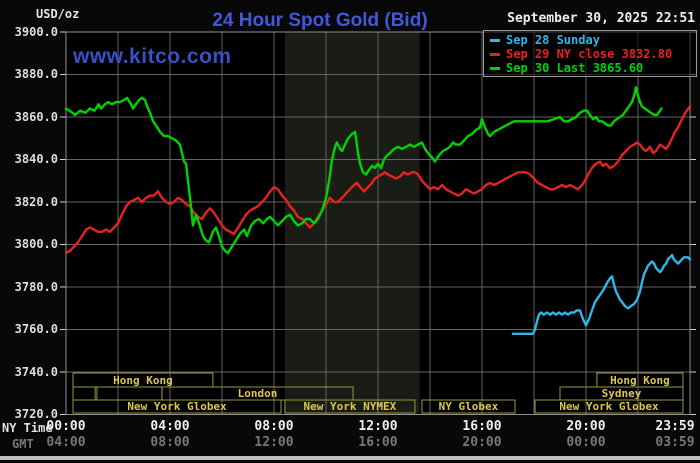 The image size is (700, 463). What do you see at coordinates (320, 20) in the screenshot?
I see `chart-title: 24 Hour Spot Gold (Bid)` at bounding box center [320, 20].